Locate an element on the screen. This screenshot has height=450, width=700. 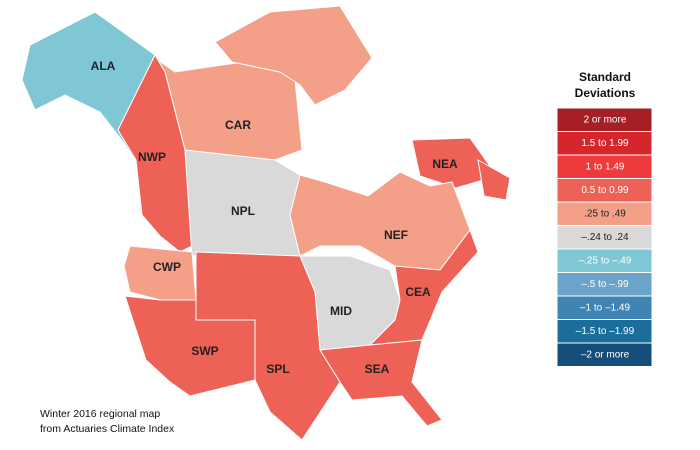
region-label: SWP is located at coordinates (204, 351).